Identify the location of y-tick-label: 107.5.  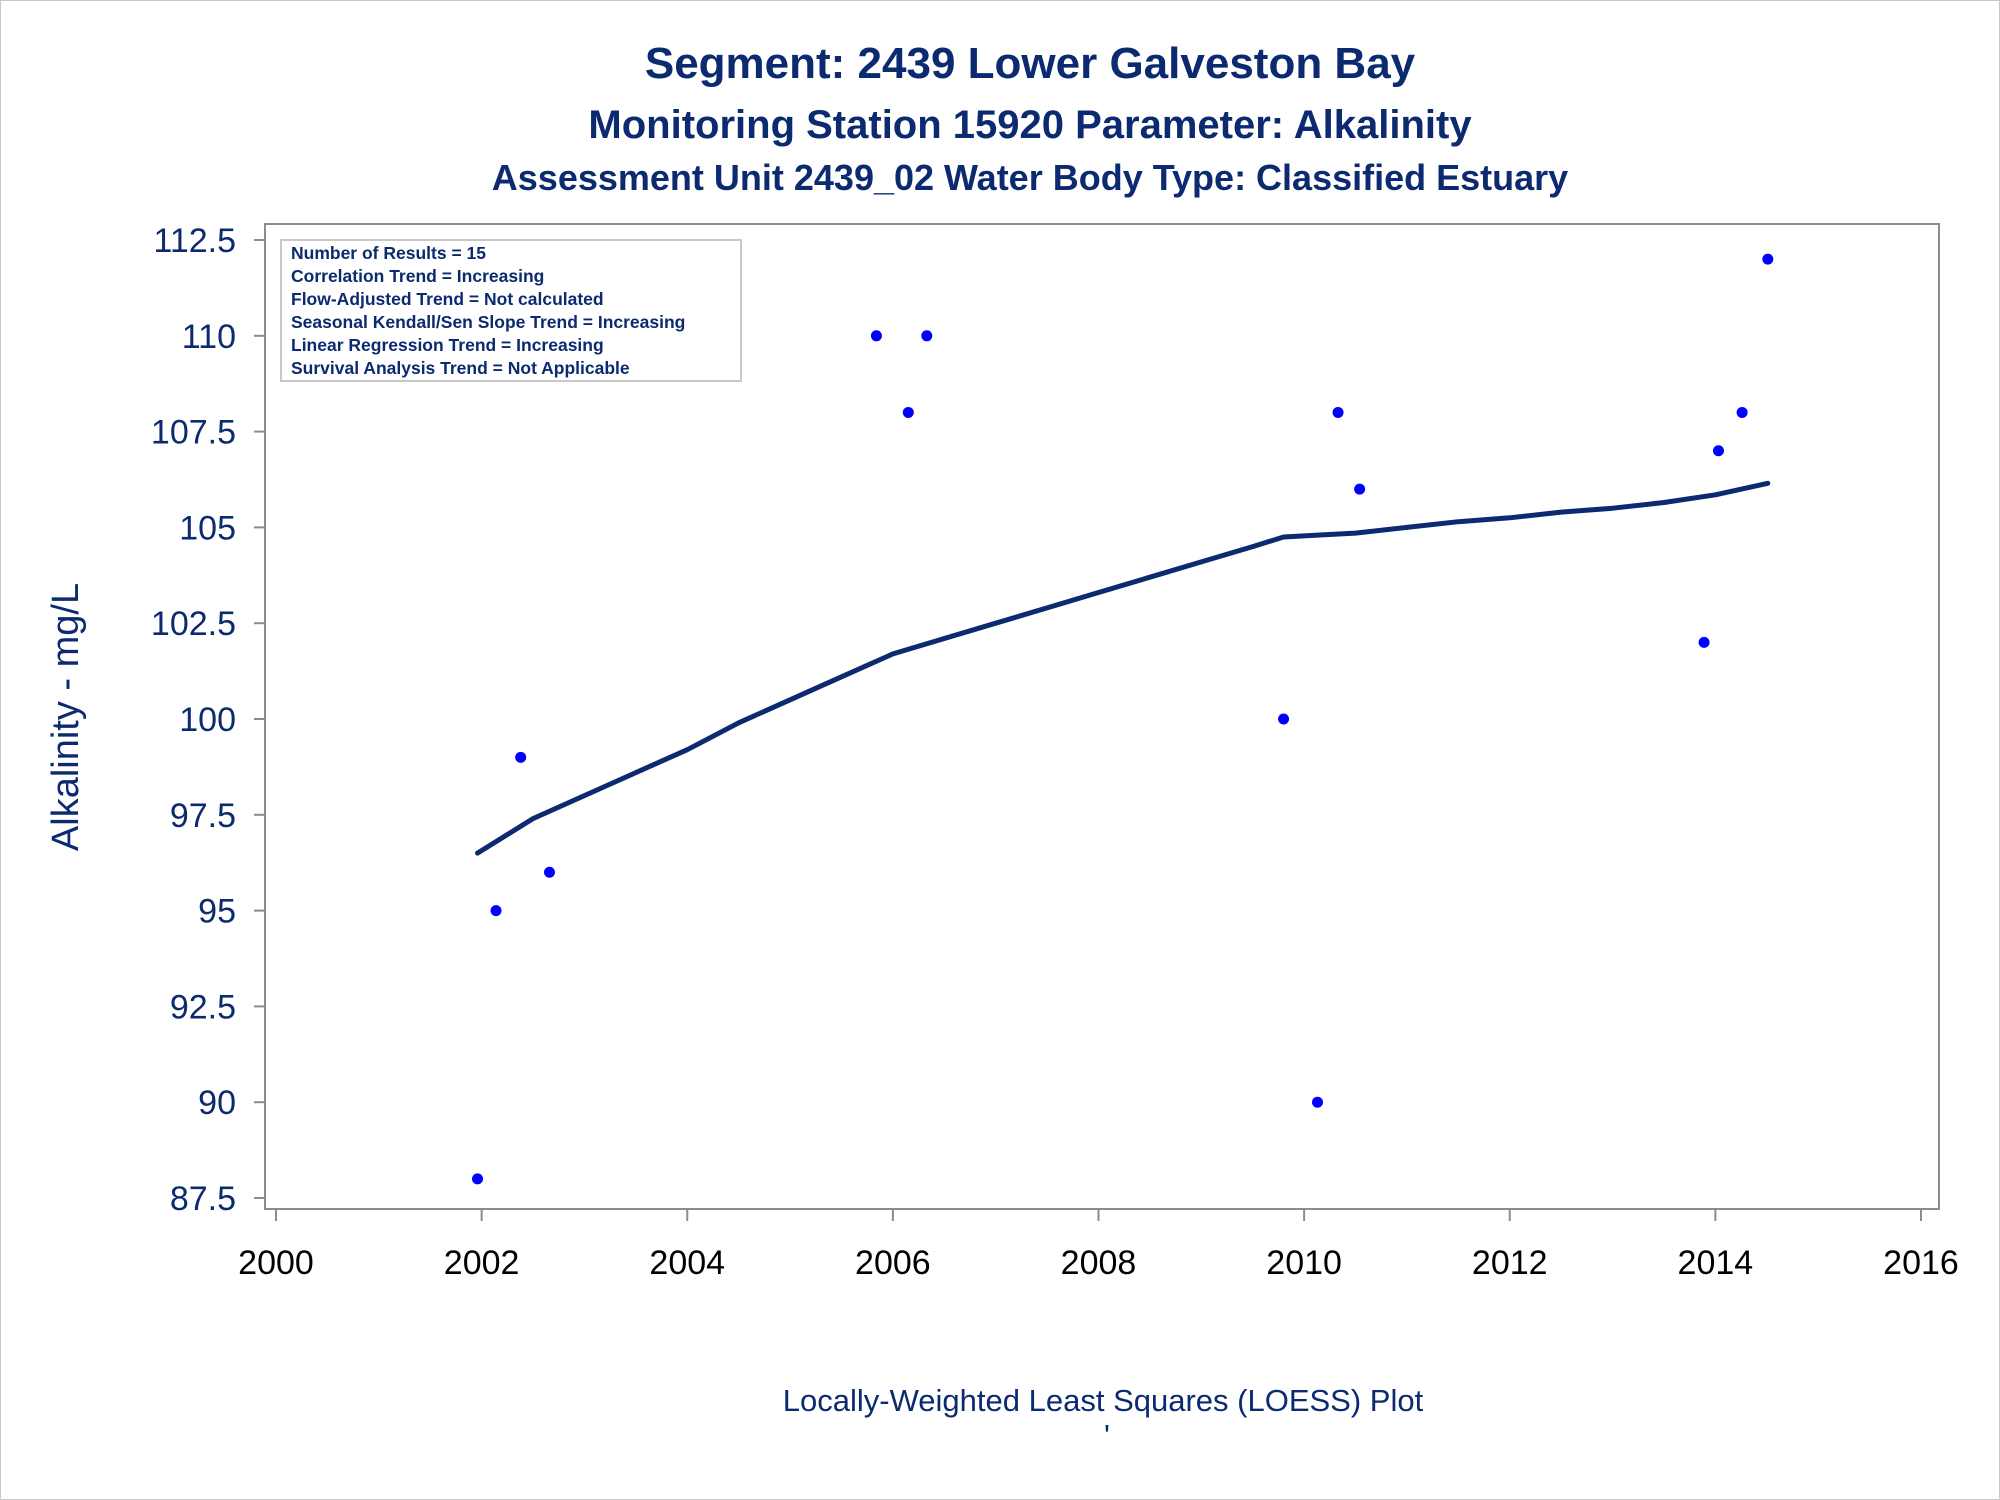
(193, 433).